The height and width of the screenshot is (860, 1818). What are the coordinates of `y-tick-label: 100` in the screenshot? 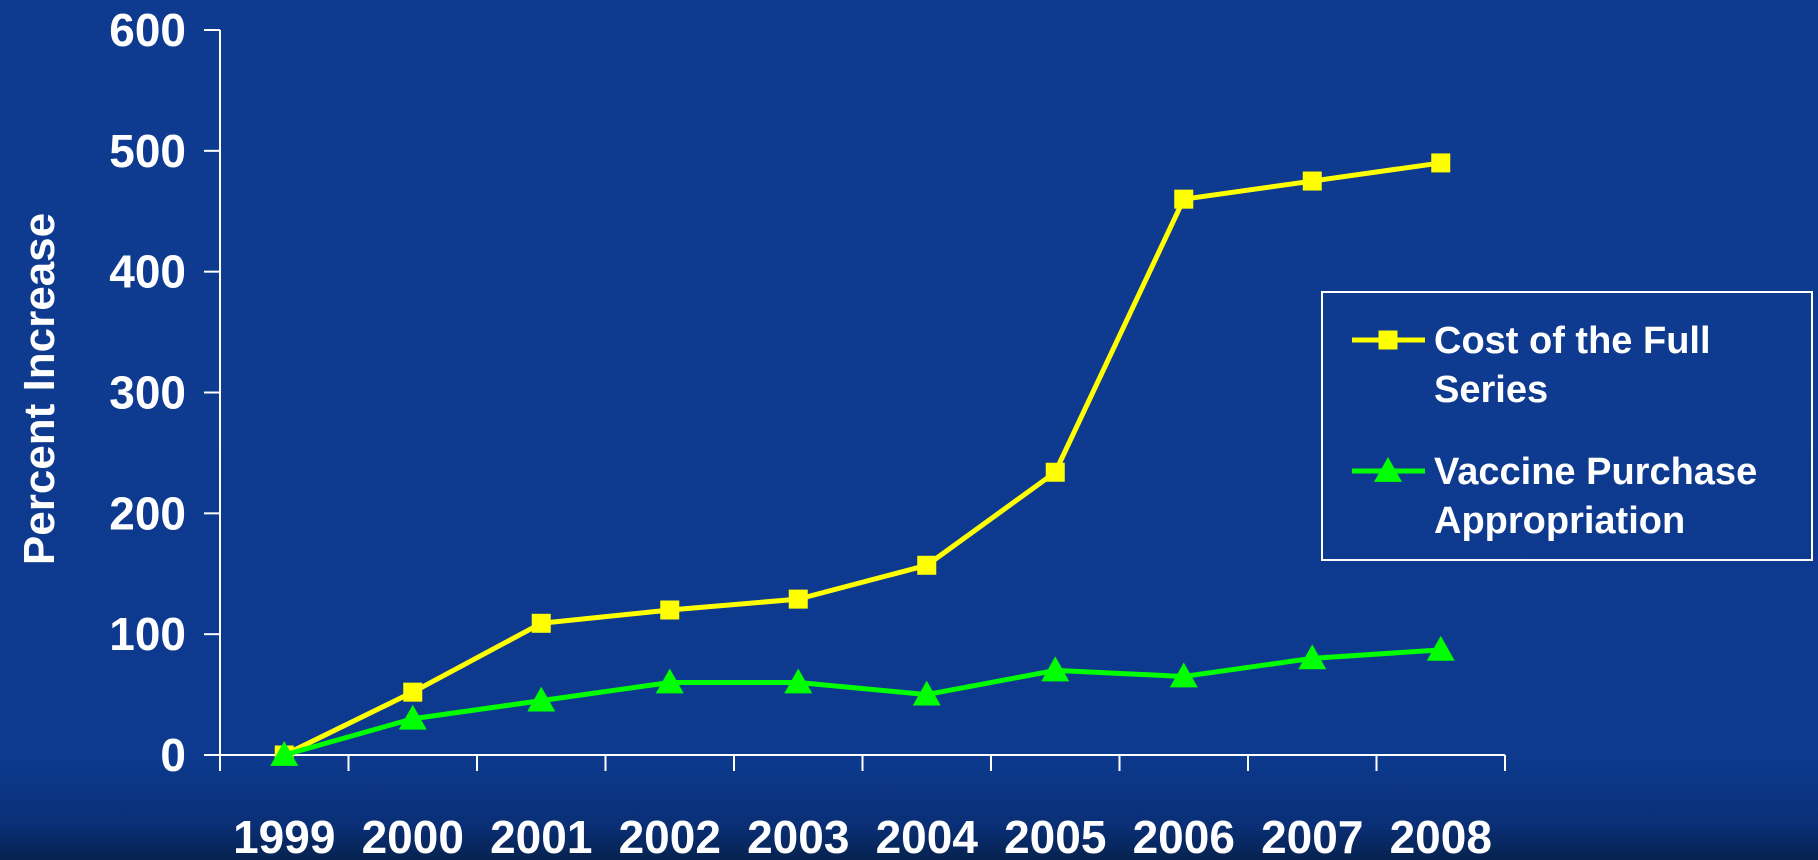 It's located at (147, 634).